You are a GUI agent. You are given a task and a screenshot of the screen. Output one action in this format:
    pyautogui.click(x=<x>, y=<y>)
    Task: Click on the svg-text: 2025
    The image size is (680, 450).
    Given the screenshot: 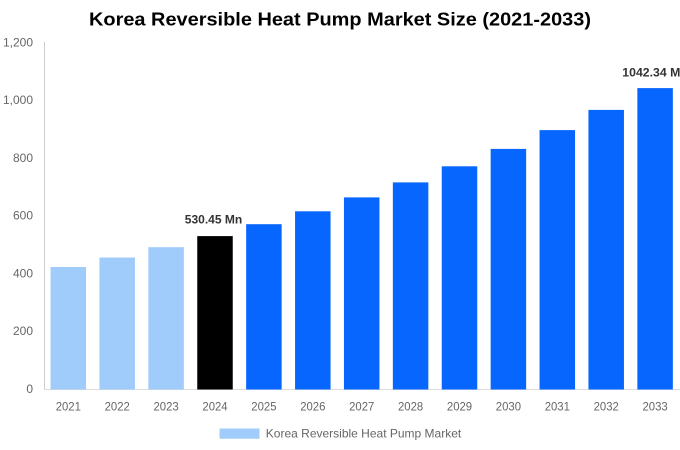 What is the action you would take?
    pyautogui.click(x=264, y=407)
    